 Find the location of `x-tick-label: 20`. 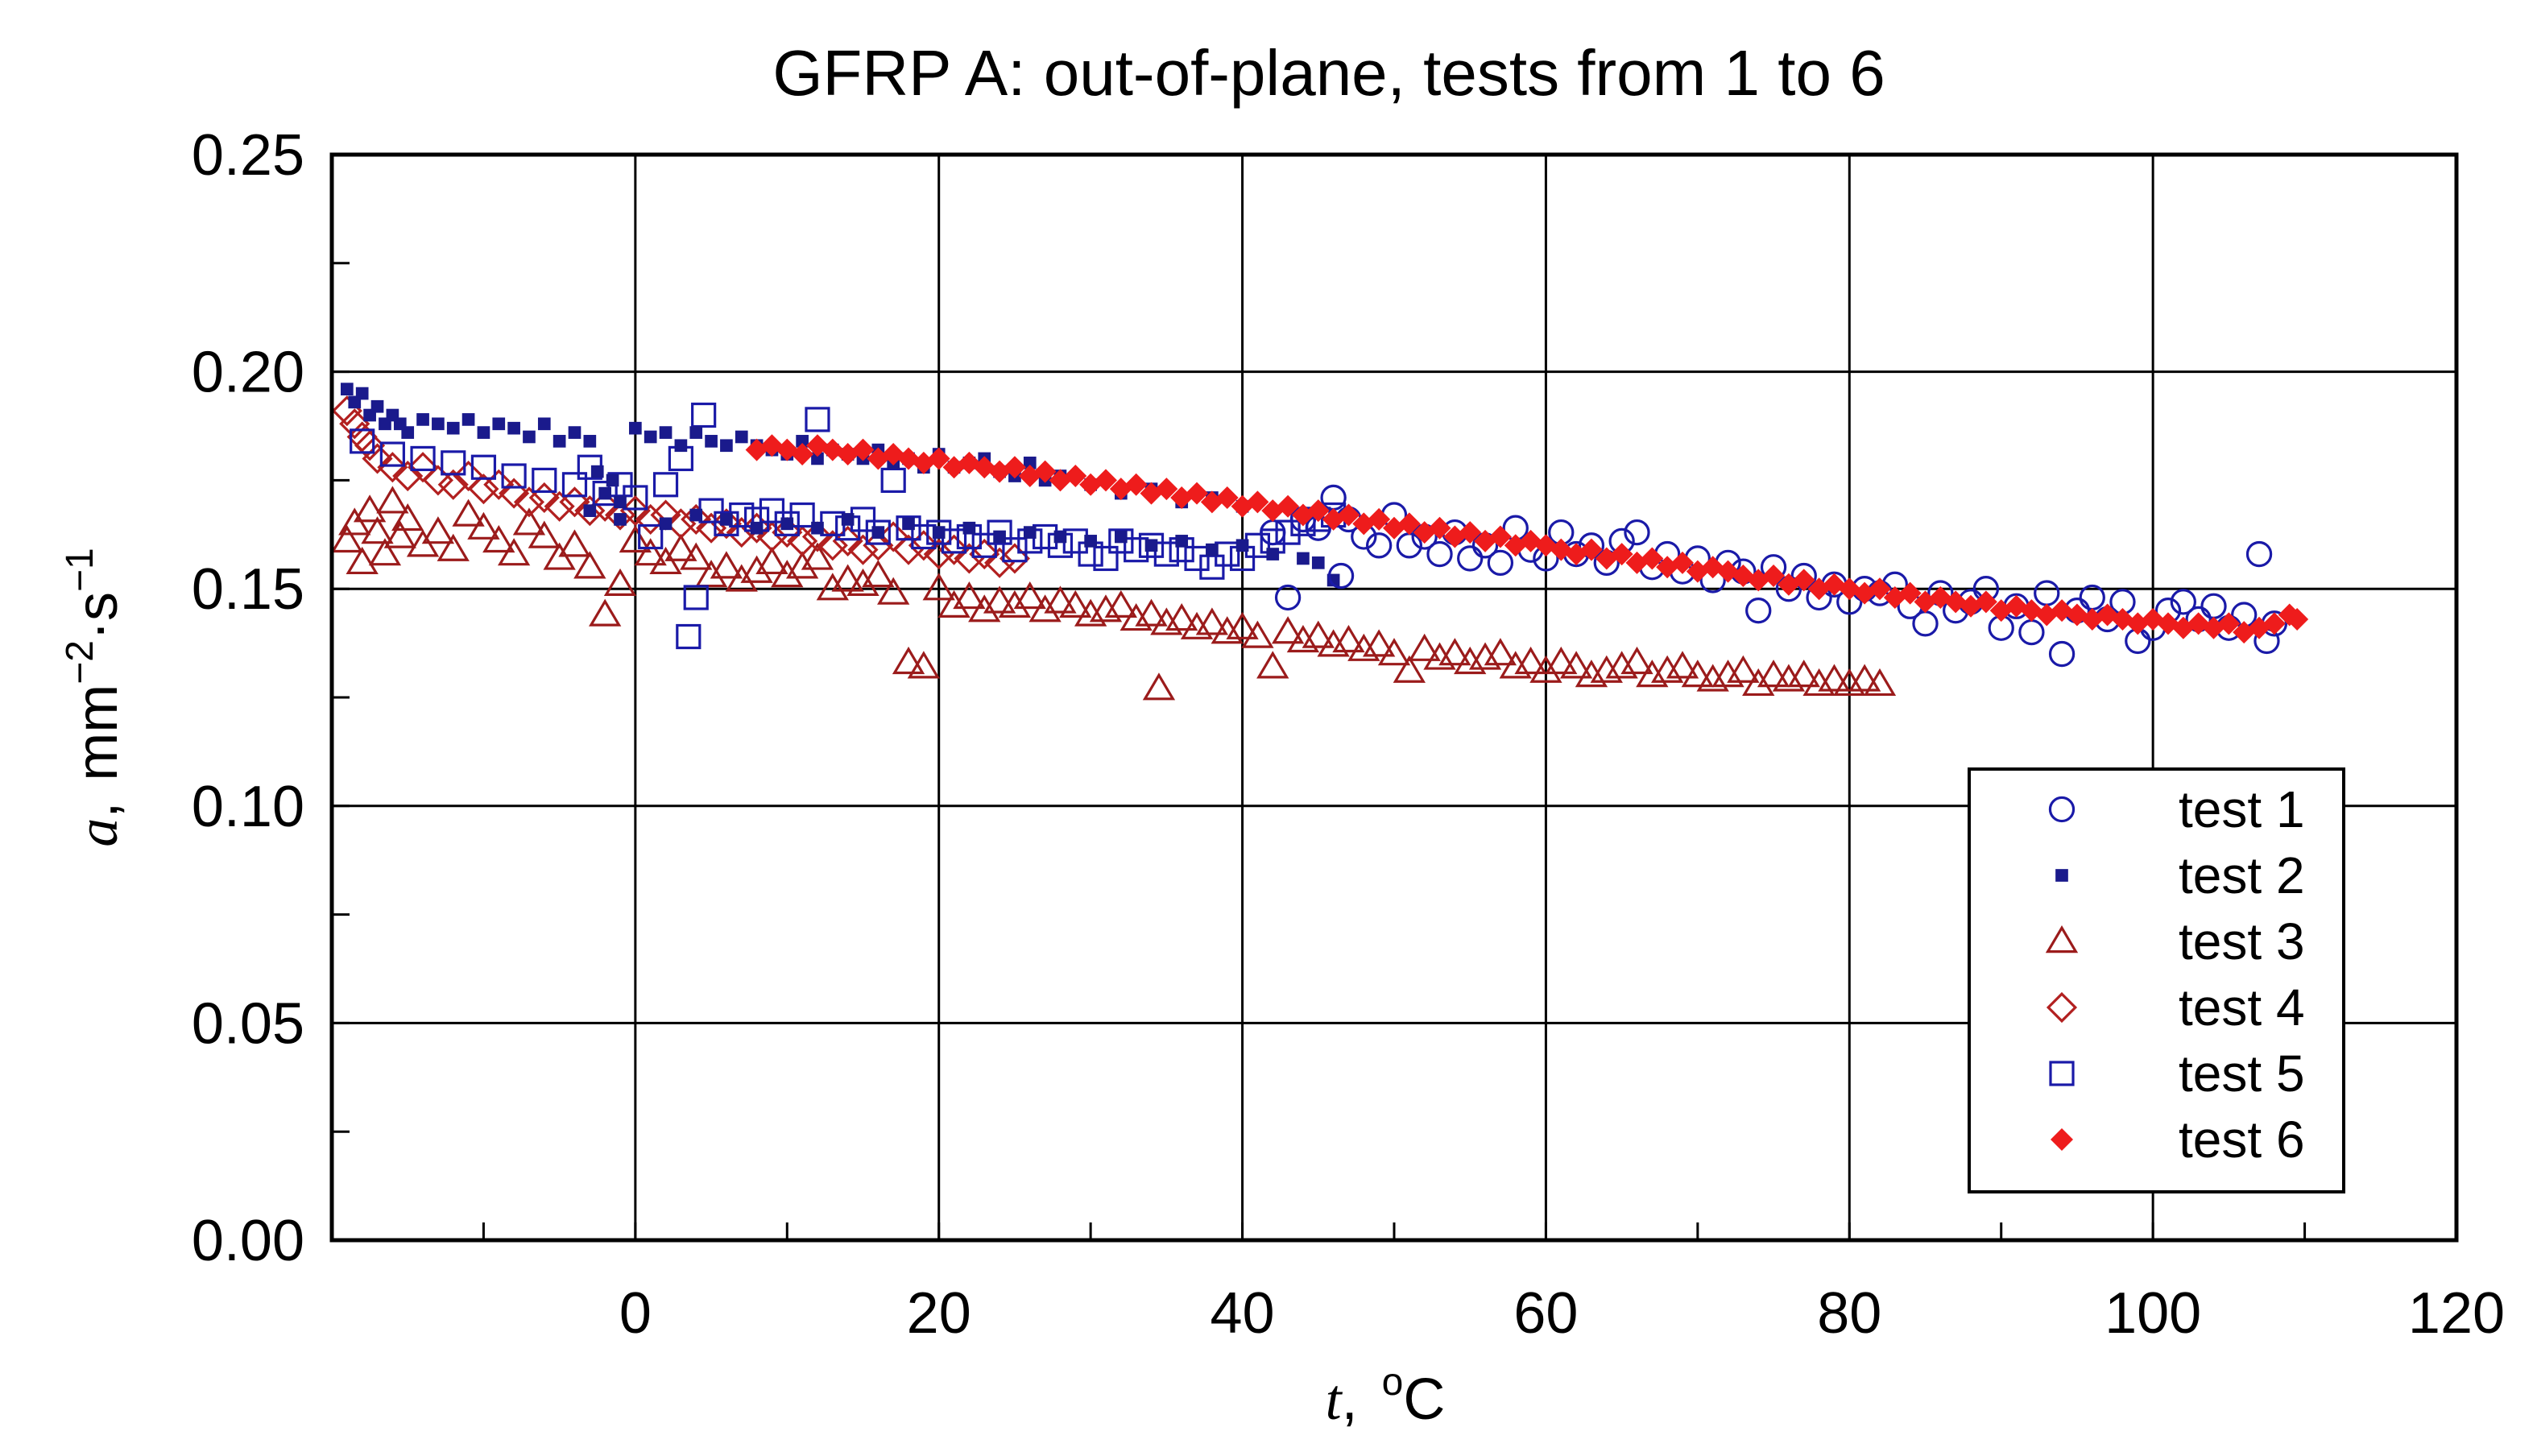

x-tick-label: 20 is located at coordinates (939, 1313).